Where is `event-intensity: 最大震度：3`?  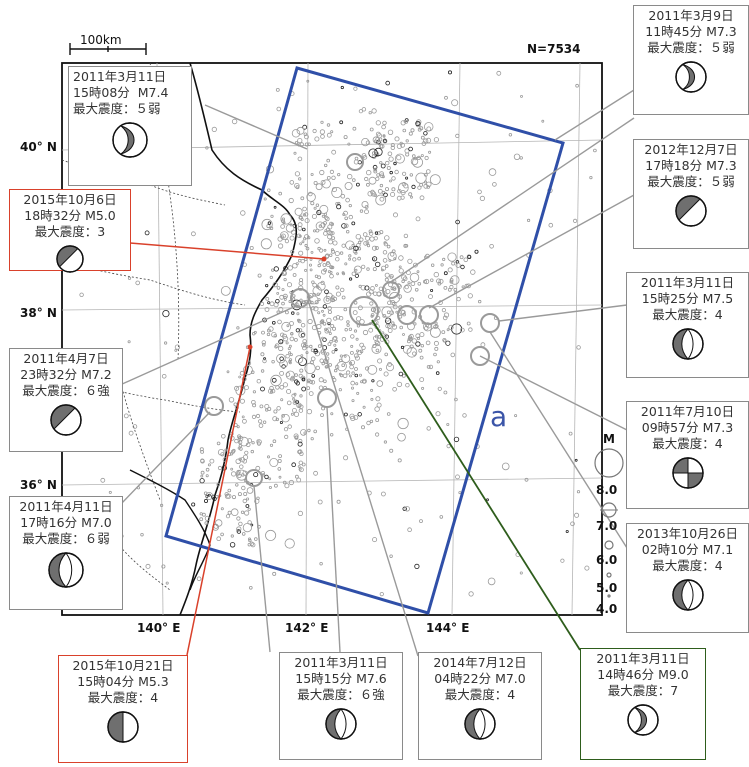
event-intensity: 最大震度：3 is located at coordinates (70, 231).